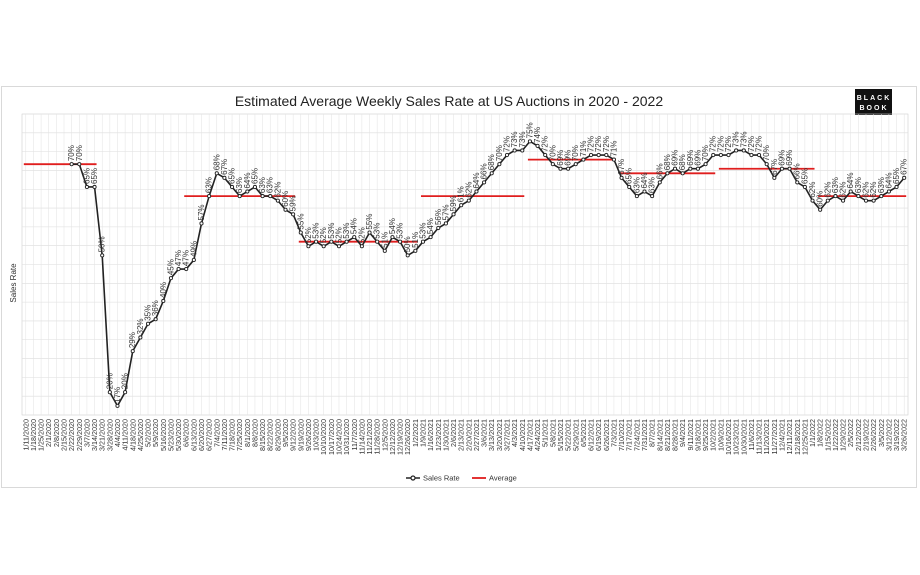 The height and width of the screenshot is (575, 920). I want to click on x-tick-label: 6/27/2020, so click(209, 435).